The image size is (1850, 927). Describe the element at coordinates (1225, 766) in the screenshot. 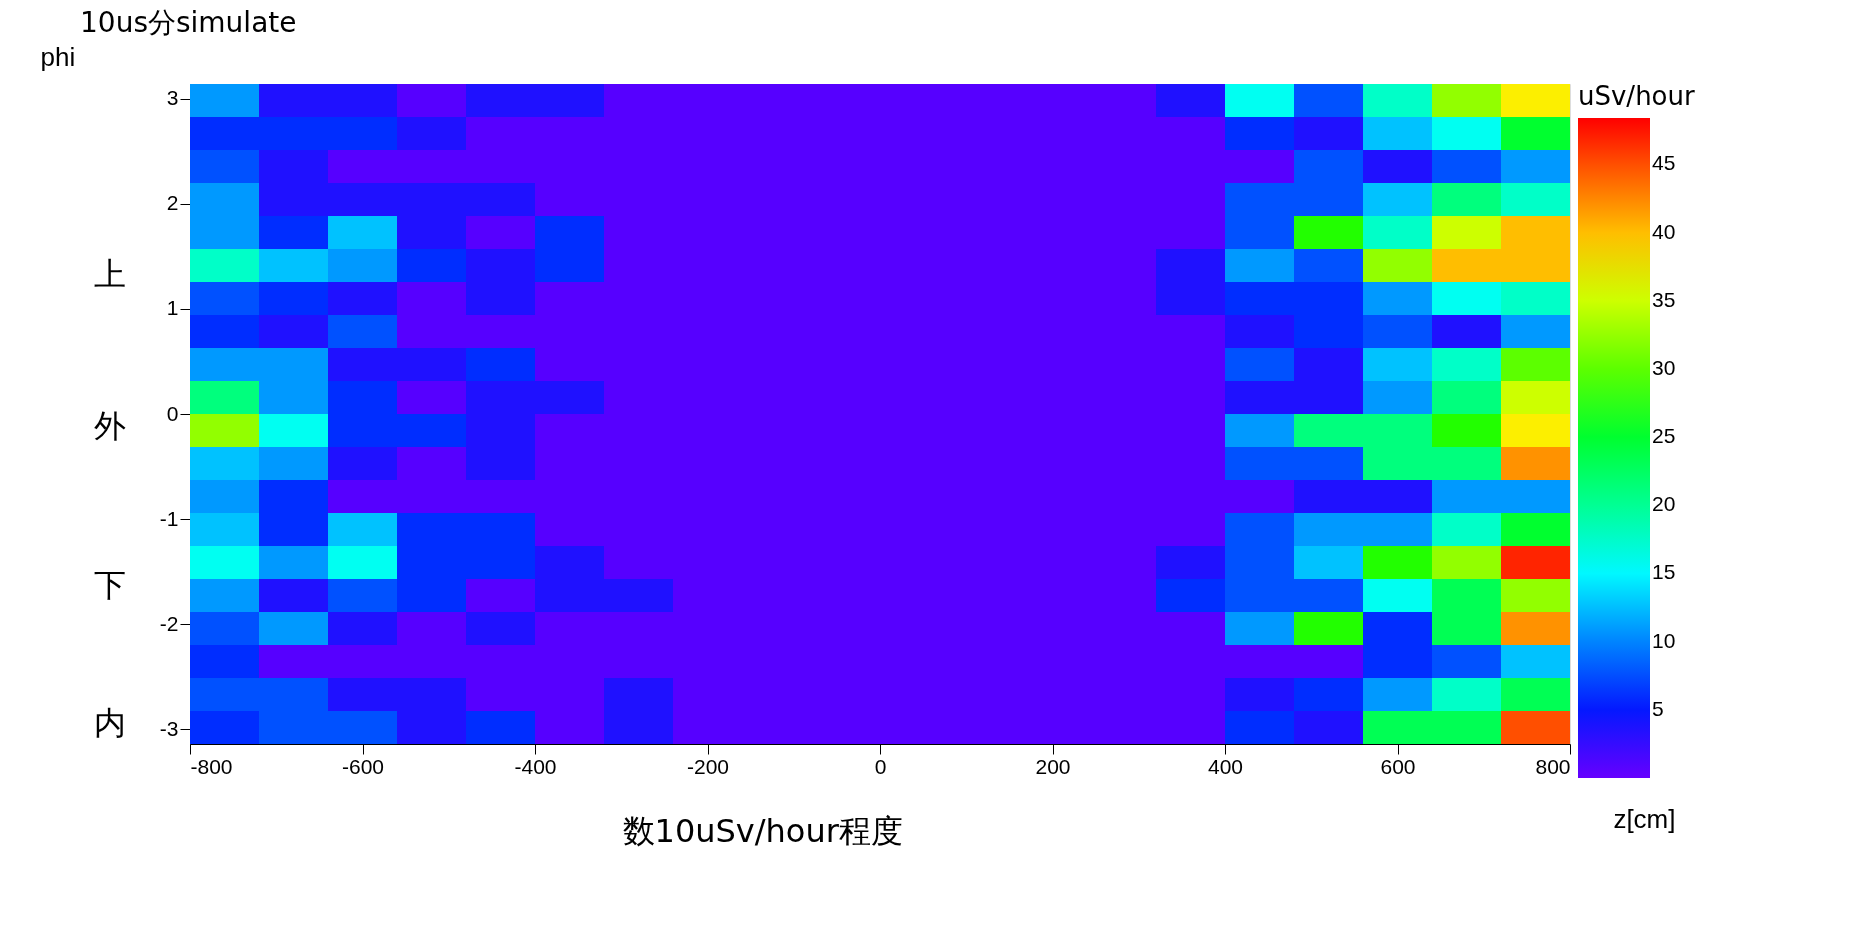

I see `x-tick-label: 400` at that location.